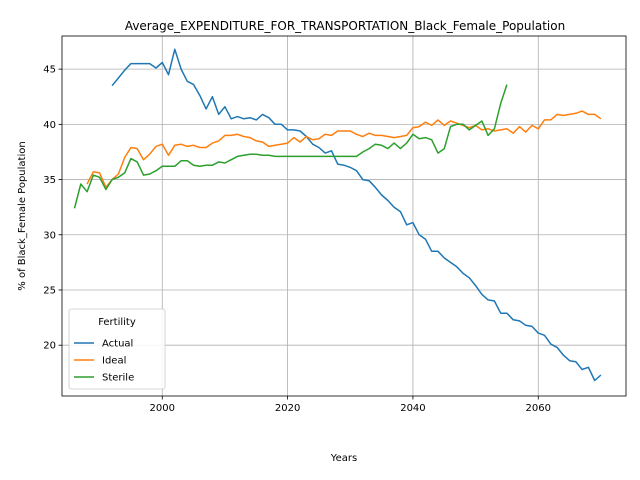 The image size is (640, 480). I want to click on x-tick-label: 2060, so click(538, 408).